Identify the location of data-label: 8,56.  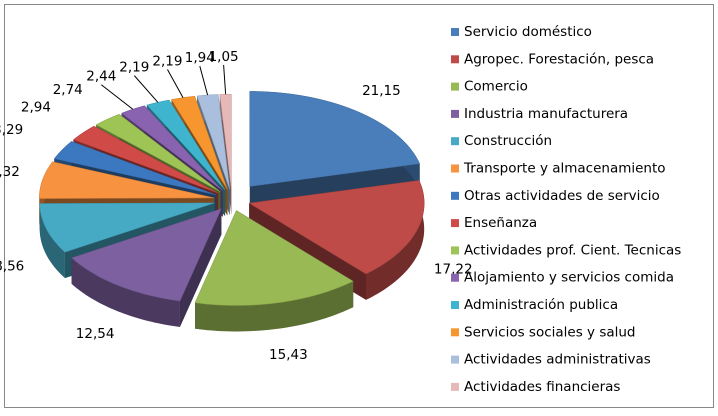
(12, 266).